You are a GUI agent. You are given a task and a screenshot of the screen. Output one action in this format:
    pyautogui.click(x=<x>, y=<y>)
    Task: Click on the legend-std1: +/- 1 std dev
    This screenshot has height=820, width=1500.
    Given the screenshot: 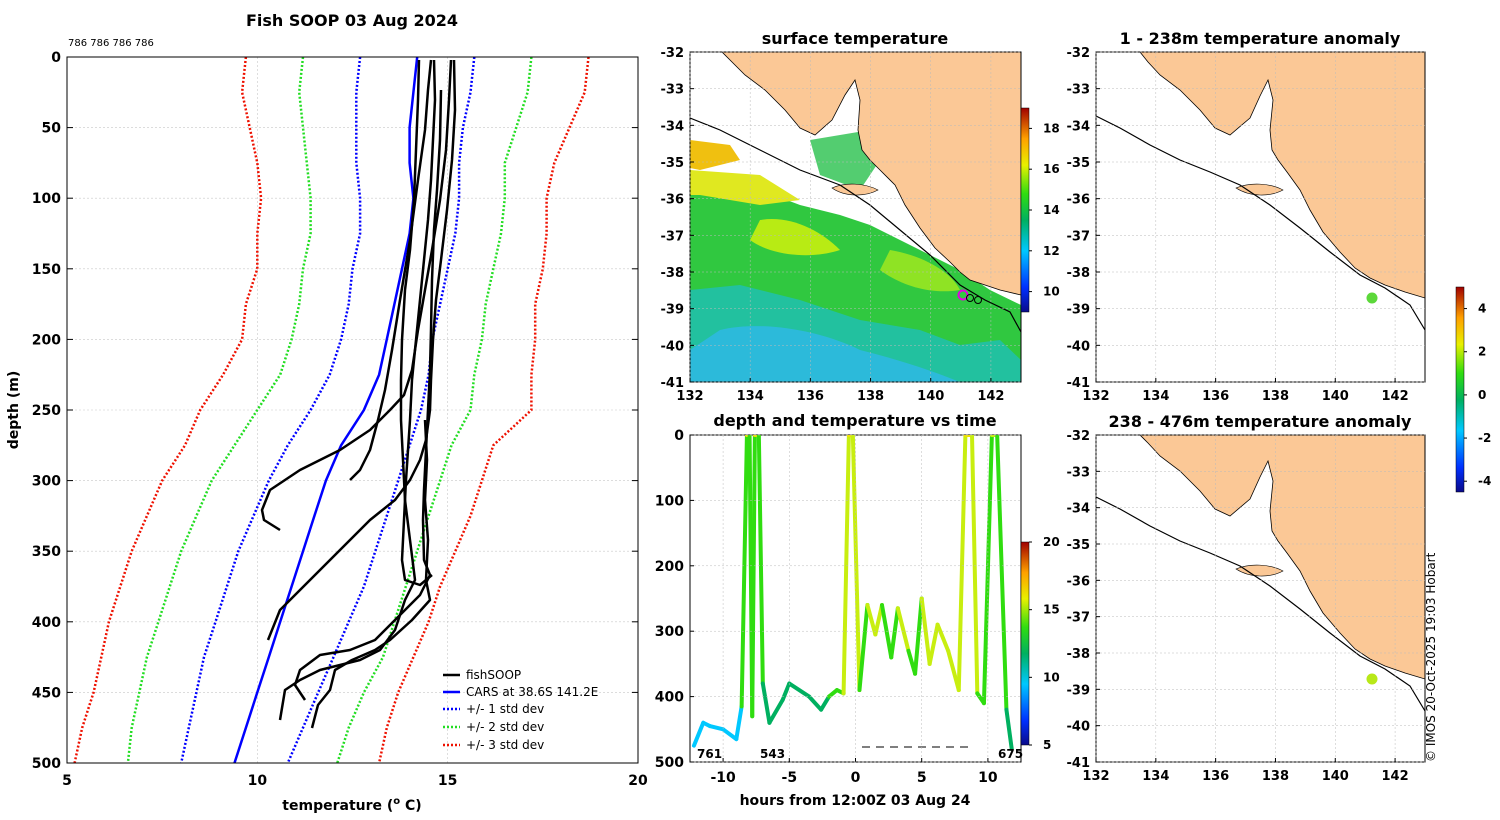 What is the action you would take?
    pyautogui.click(x=505, y=709)
    